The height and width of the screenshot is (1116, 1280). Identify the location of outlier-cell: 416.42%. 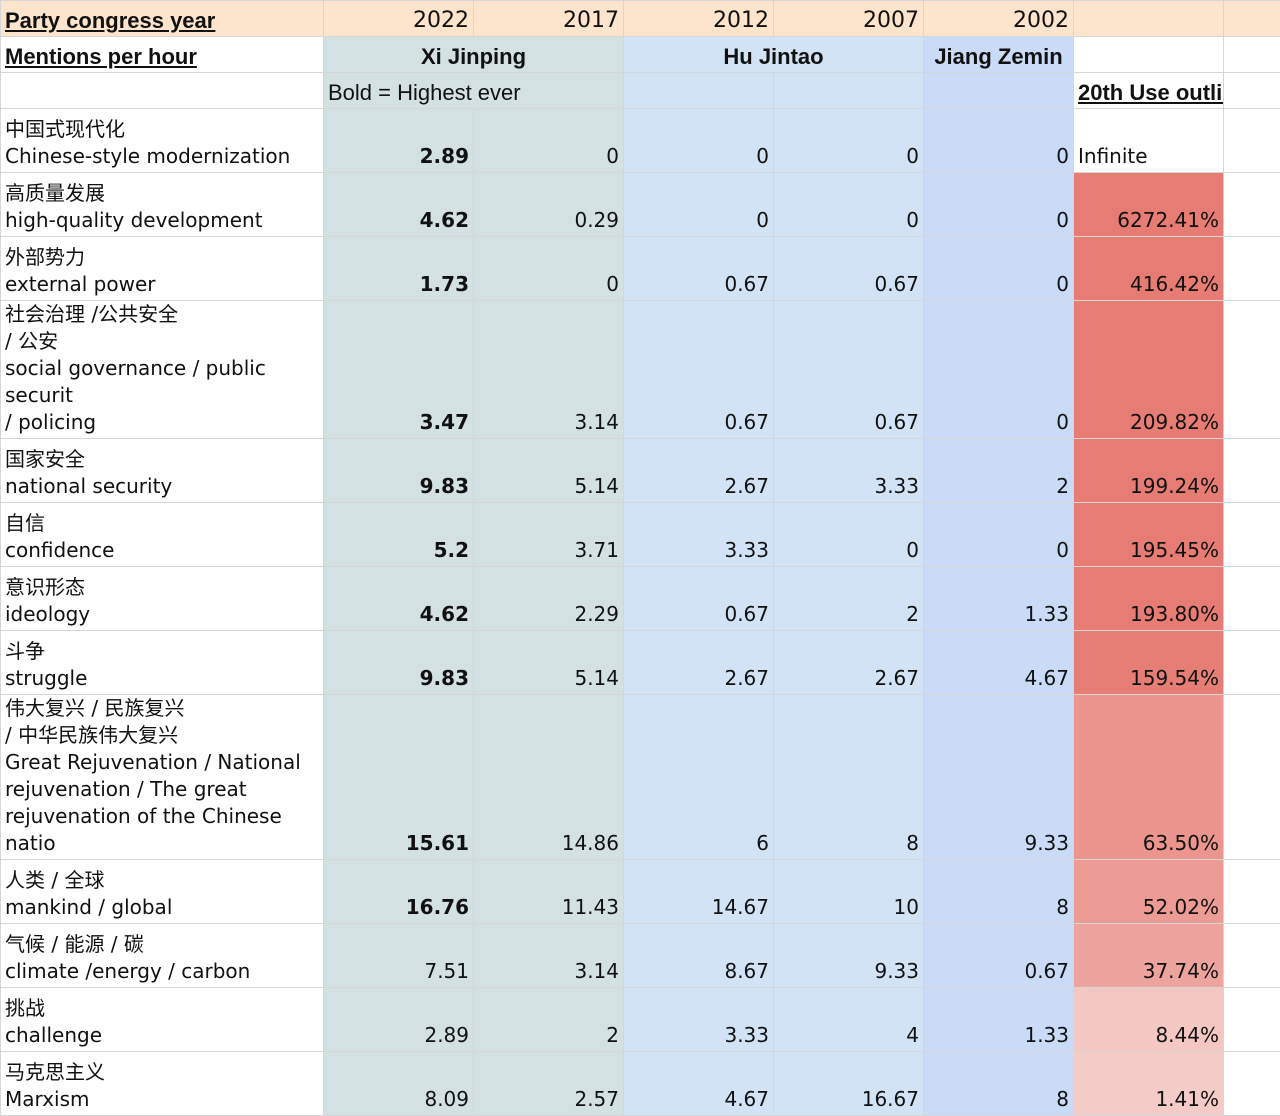
(1149, 269).